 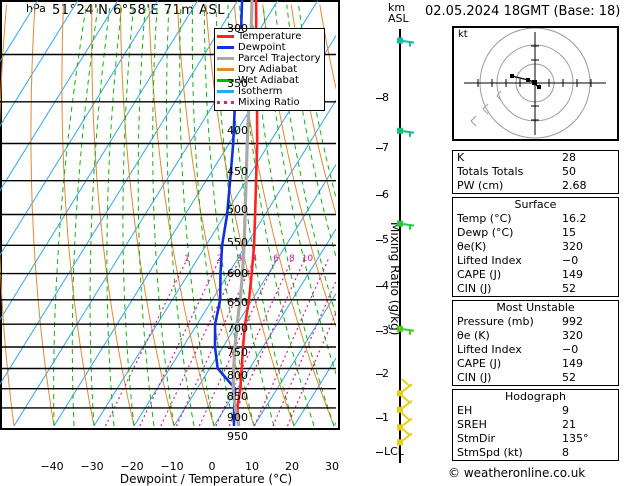 I want to click on pressure-tick-label: 700, so click(x=237, y=328).